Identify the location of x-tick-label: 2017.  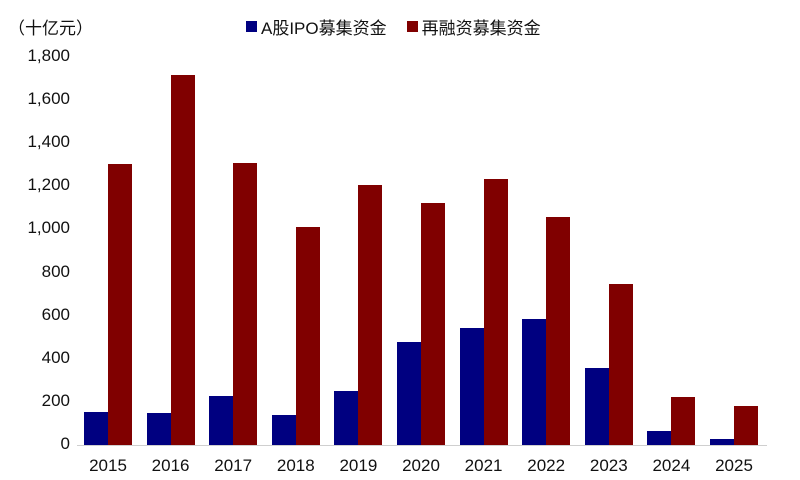
(233, 465).